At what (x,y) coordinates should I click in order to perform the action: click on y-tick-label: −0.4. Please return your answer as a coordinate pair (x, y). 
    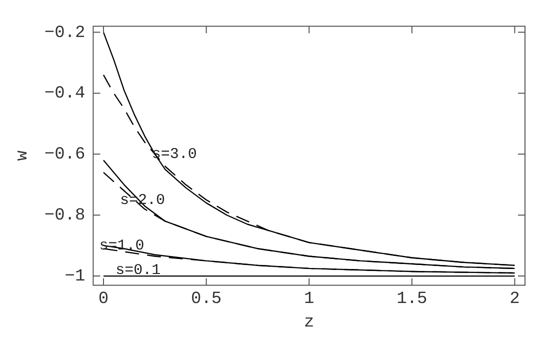
    Looking at the image, I should click on (65, 94).